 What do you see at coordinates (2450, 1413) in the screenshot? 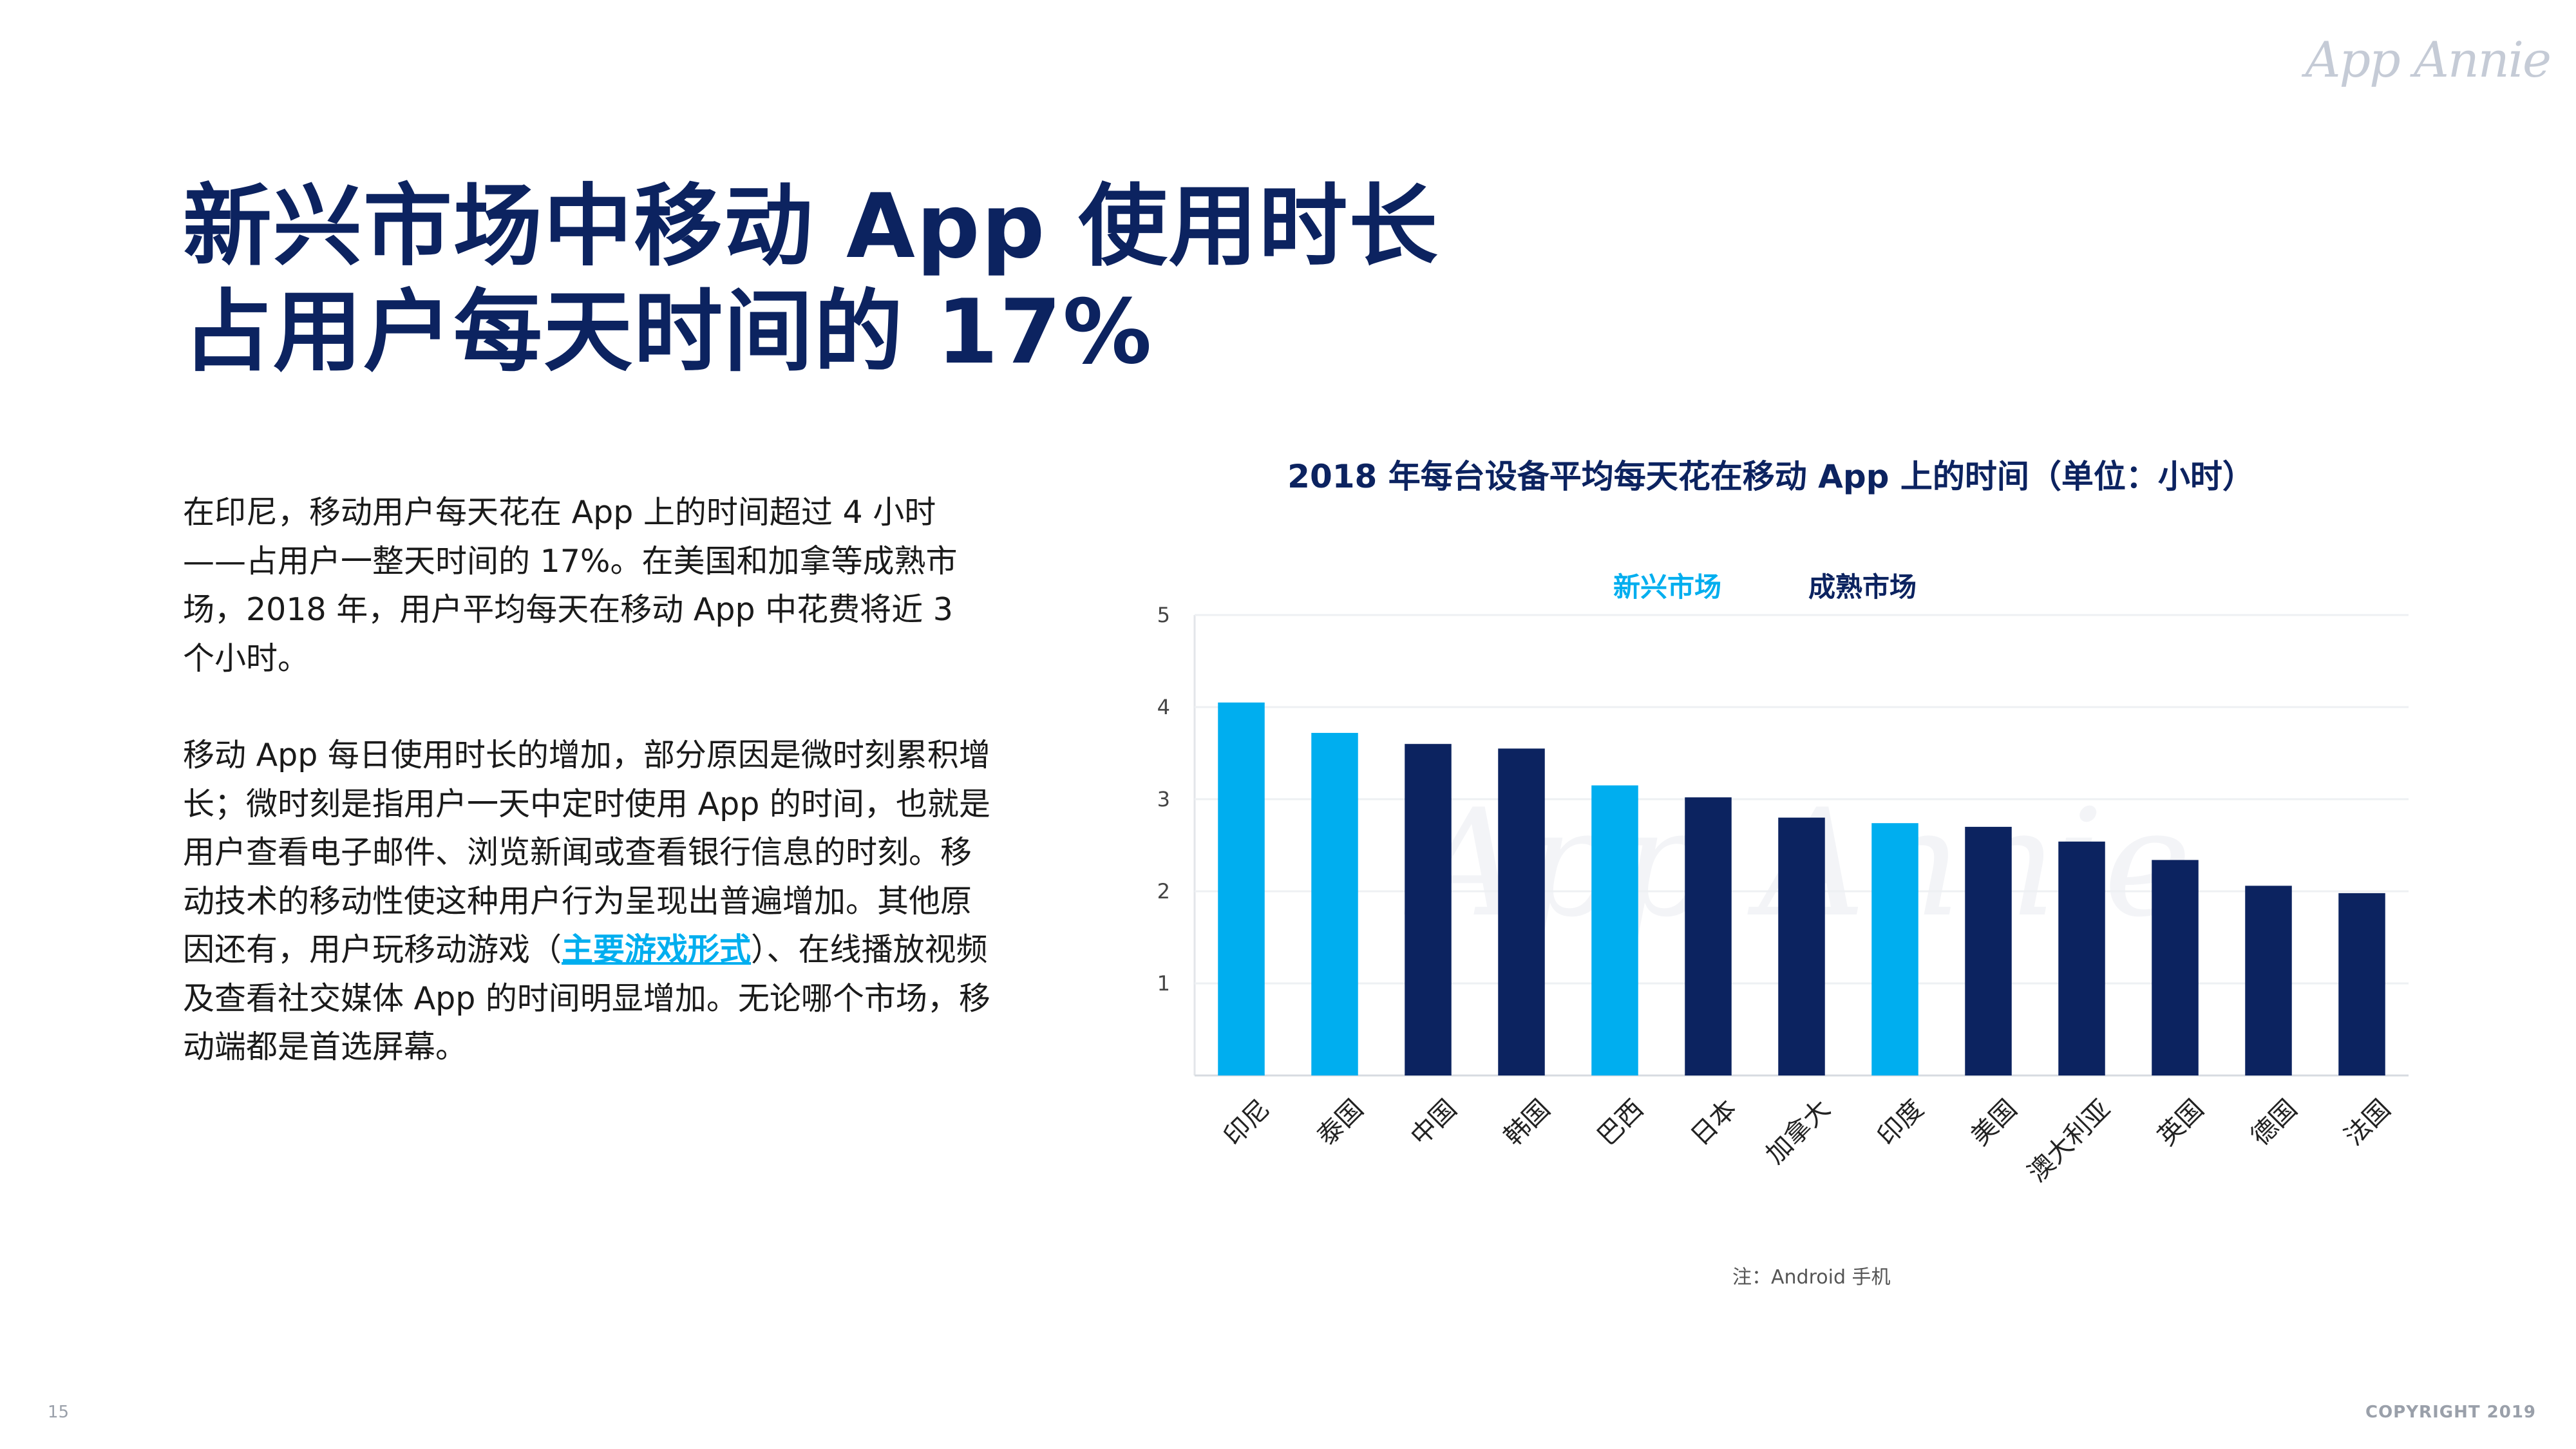
I see `copyright-notice: COPYRIGHT 2019` at bounding box center [2450, 1413].